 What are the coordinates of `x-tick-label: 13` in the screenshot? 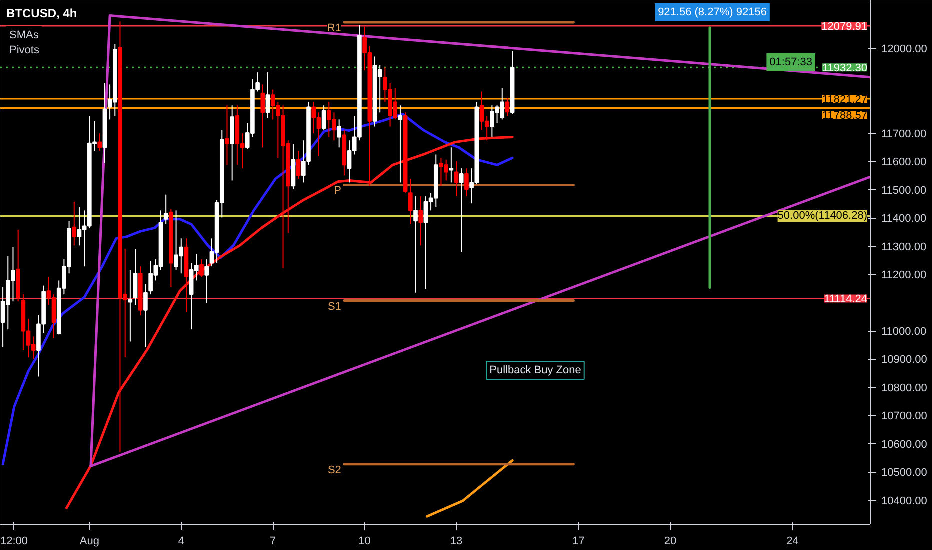 It's located at (456, 542).